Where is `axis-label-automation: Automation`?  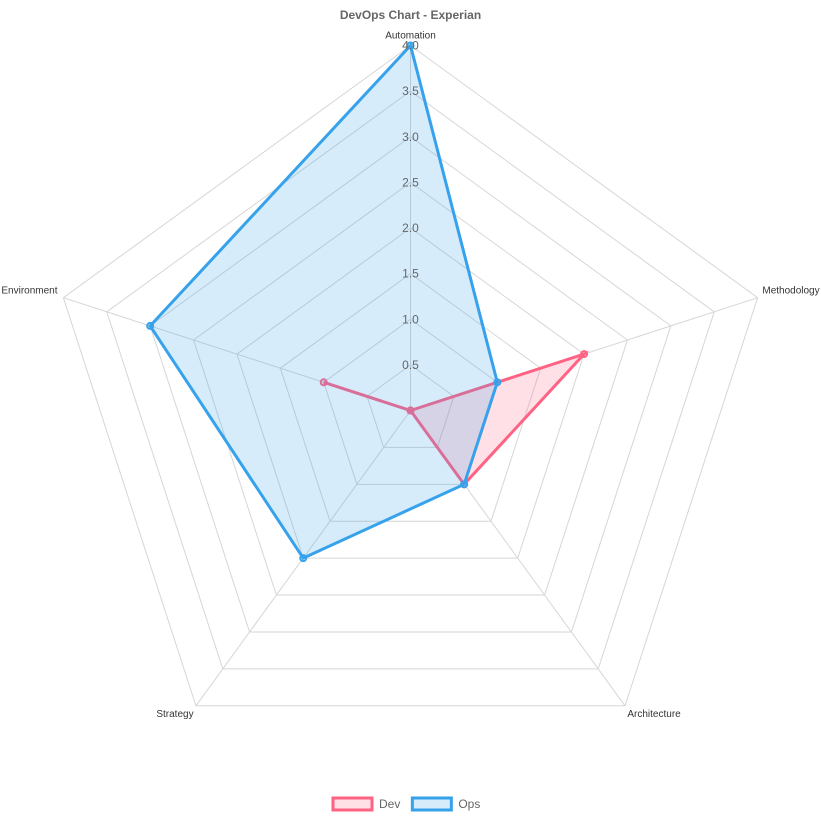
axis-label-automation: Automation is located at coordinates (410, 36).